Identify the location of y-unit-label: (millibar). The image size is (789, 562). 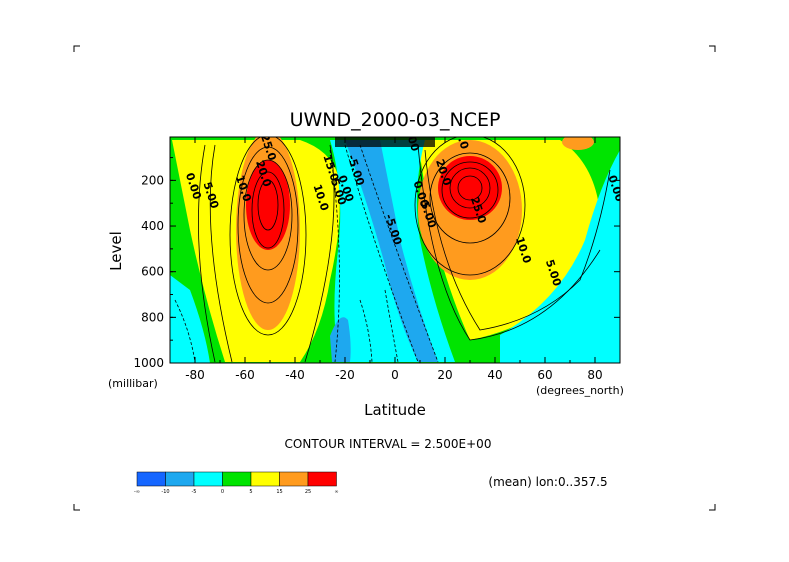
(133, 383).